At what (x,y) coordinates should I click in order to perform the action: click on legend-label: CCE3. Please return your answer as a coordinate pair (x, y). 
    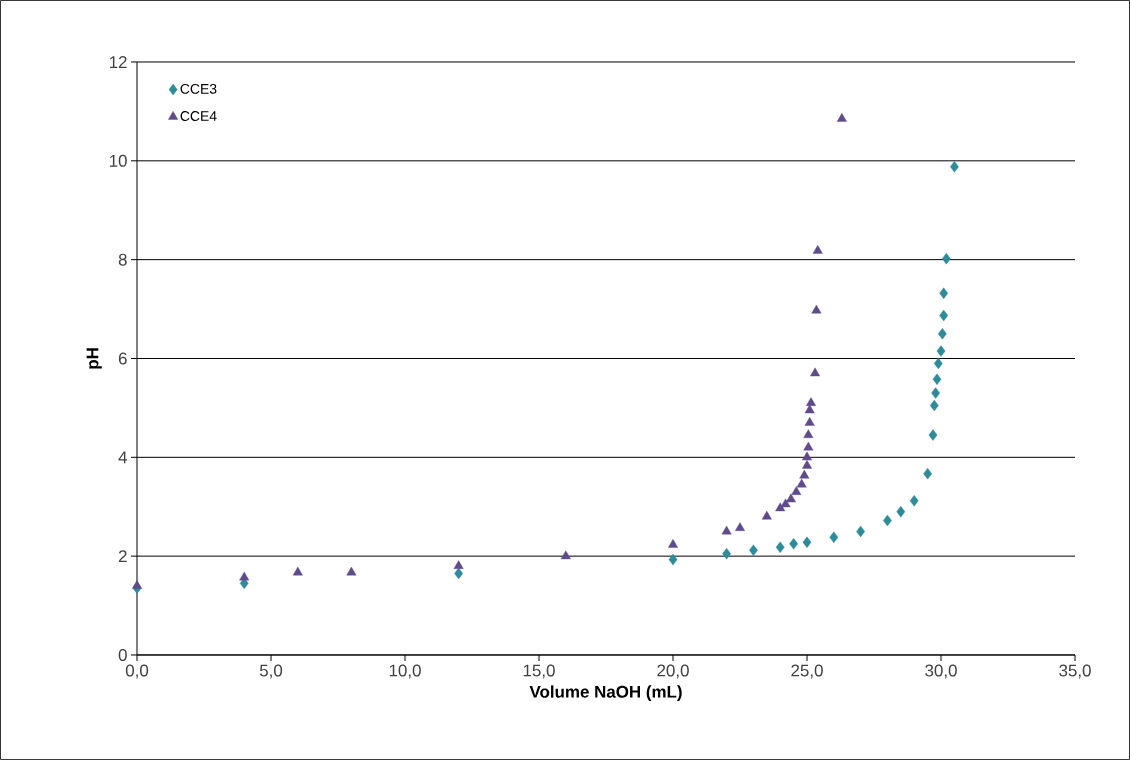
    Looking at the image, I should click on (198, 88).